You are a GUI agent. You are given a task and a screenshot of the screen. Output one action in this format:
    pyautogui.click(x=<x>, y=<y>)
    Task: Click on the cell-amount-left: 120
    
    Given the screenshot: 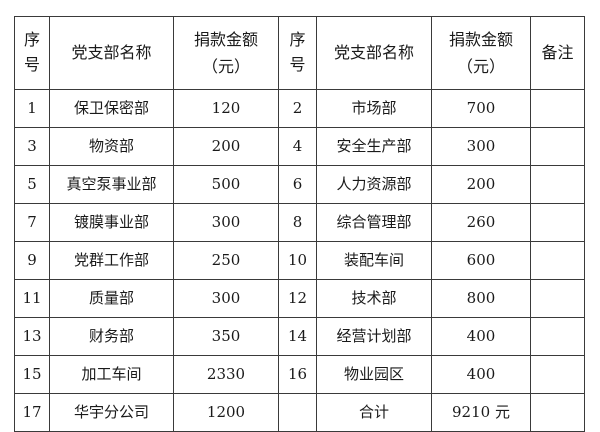 What is the action you would take?
    pyautogui.click(x=226, y=108)
    